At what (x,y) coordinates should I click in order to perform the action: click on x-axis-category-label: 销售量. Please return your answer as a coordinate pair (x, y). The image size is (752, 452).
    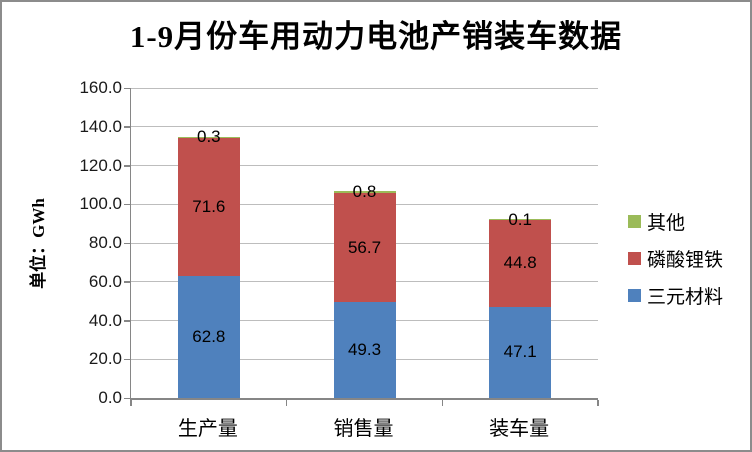
    Looking at the image, I should click on (363, 429).